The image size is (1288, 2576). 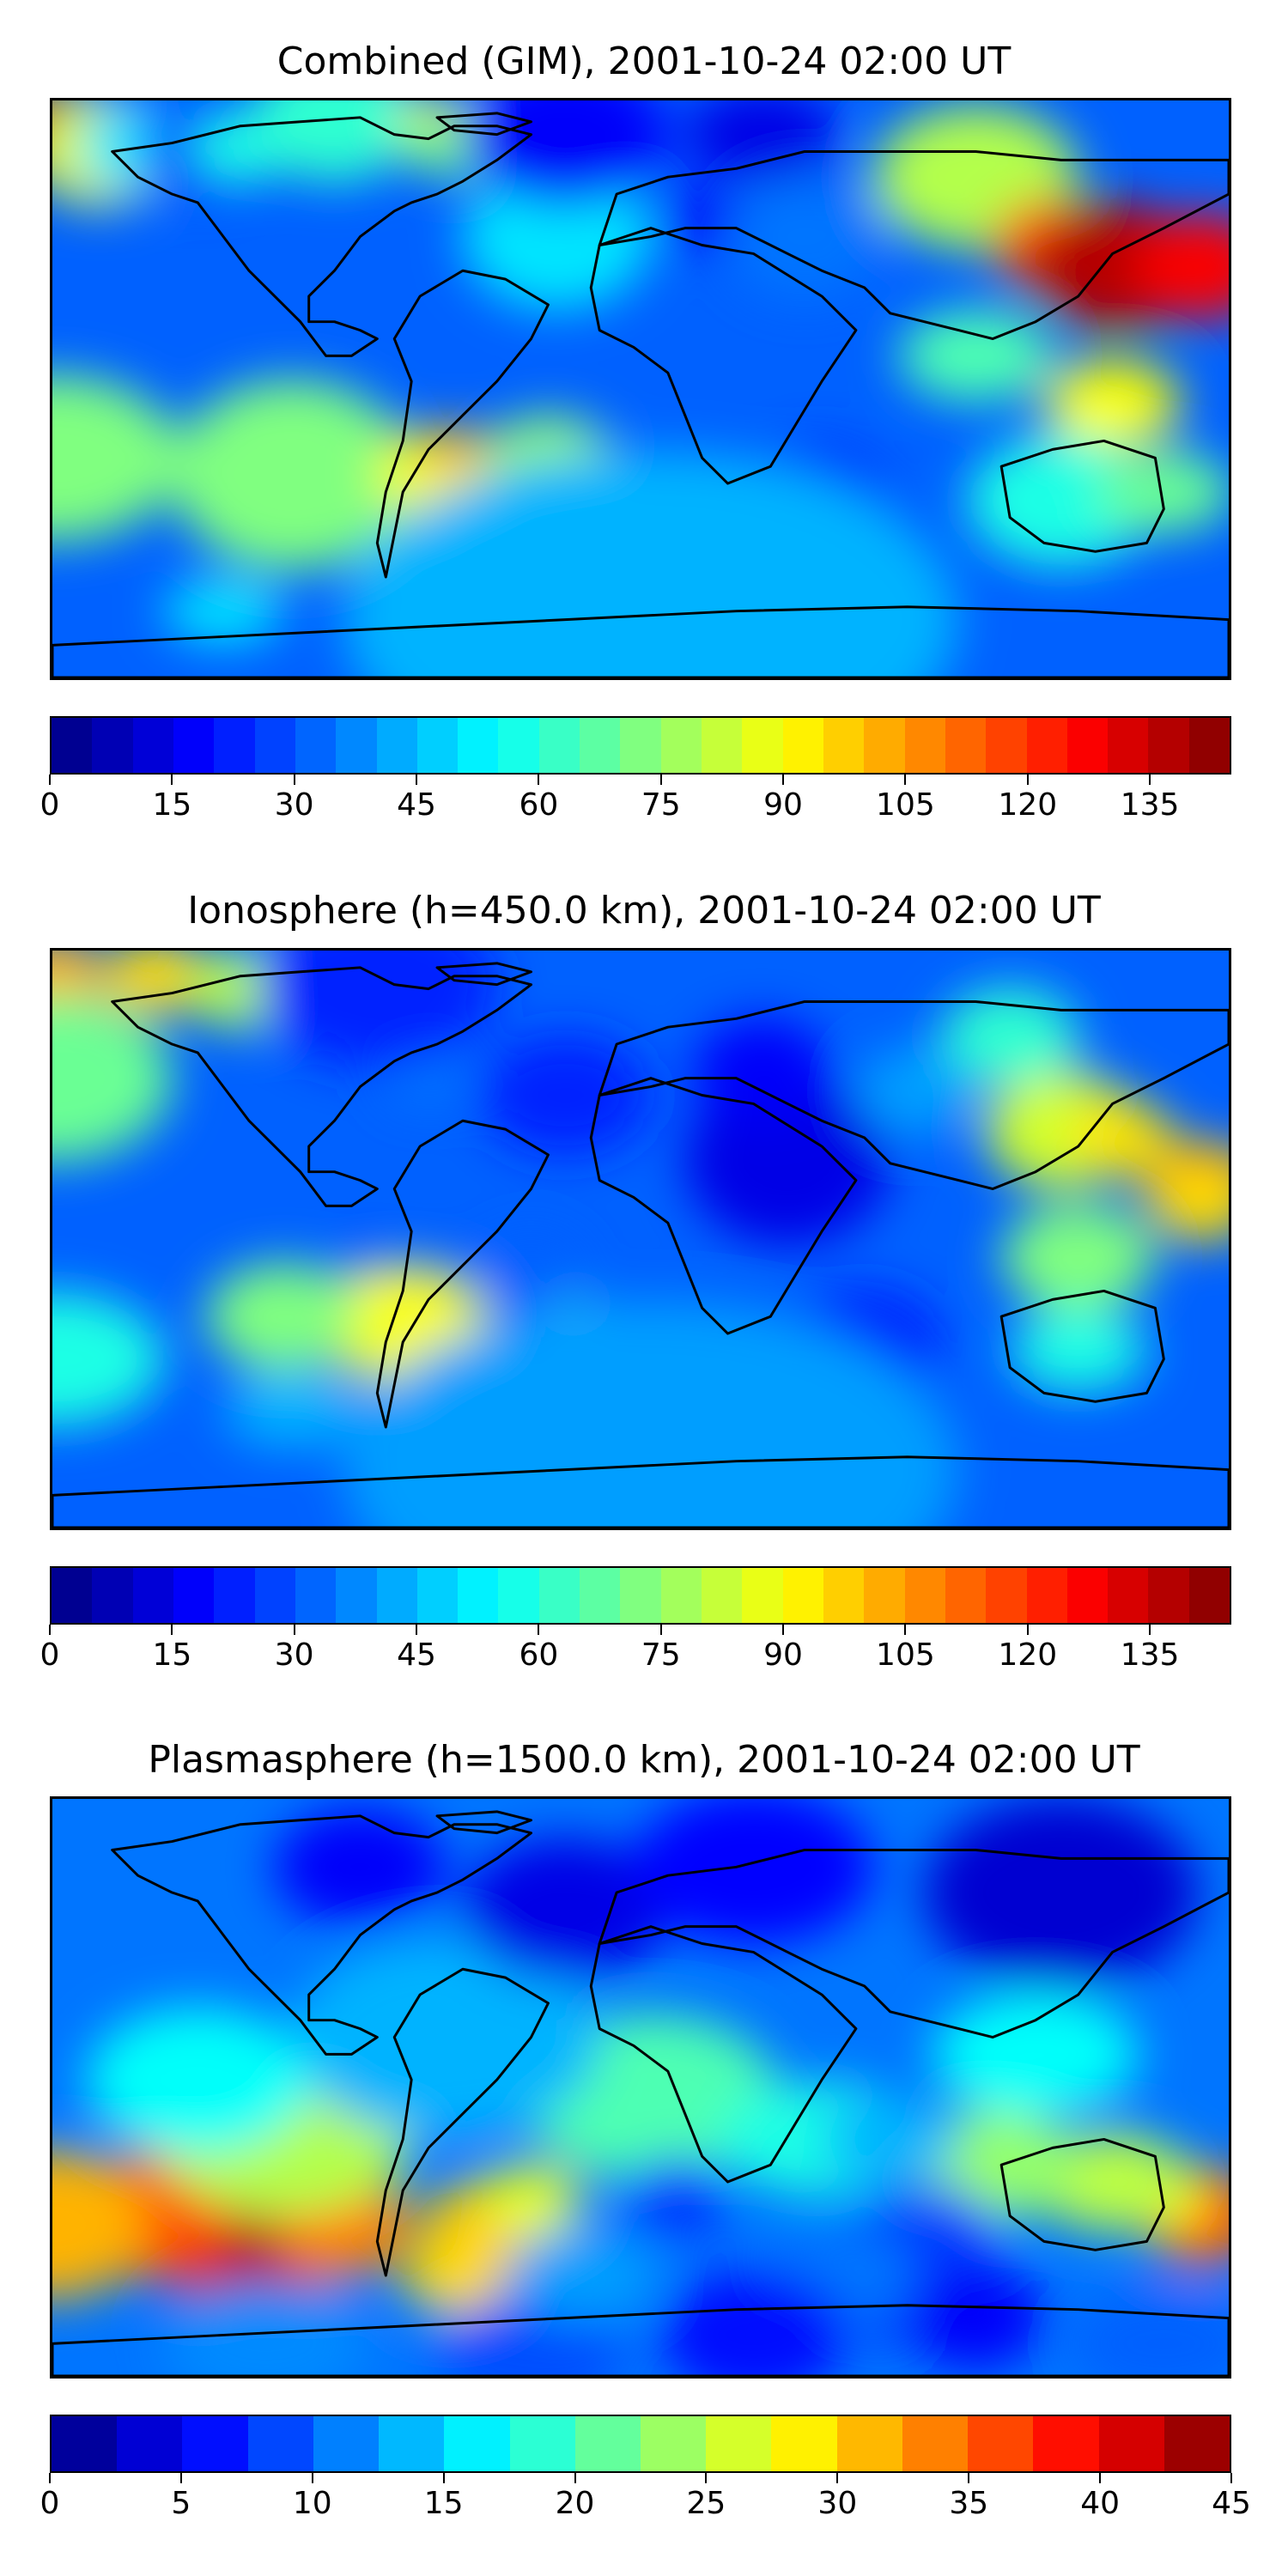 What do you see at coordinates (640, 2444) in the screenshot?
I see `panel-3-colorbar` at bounding box center [640, 2444].